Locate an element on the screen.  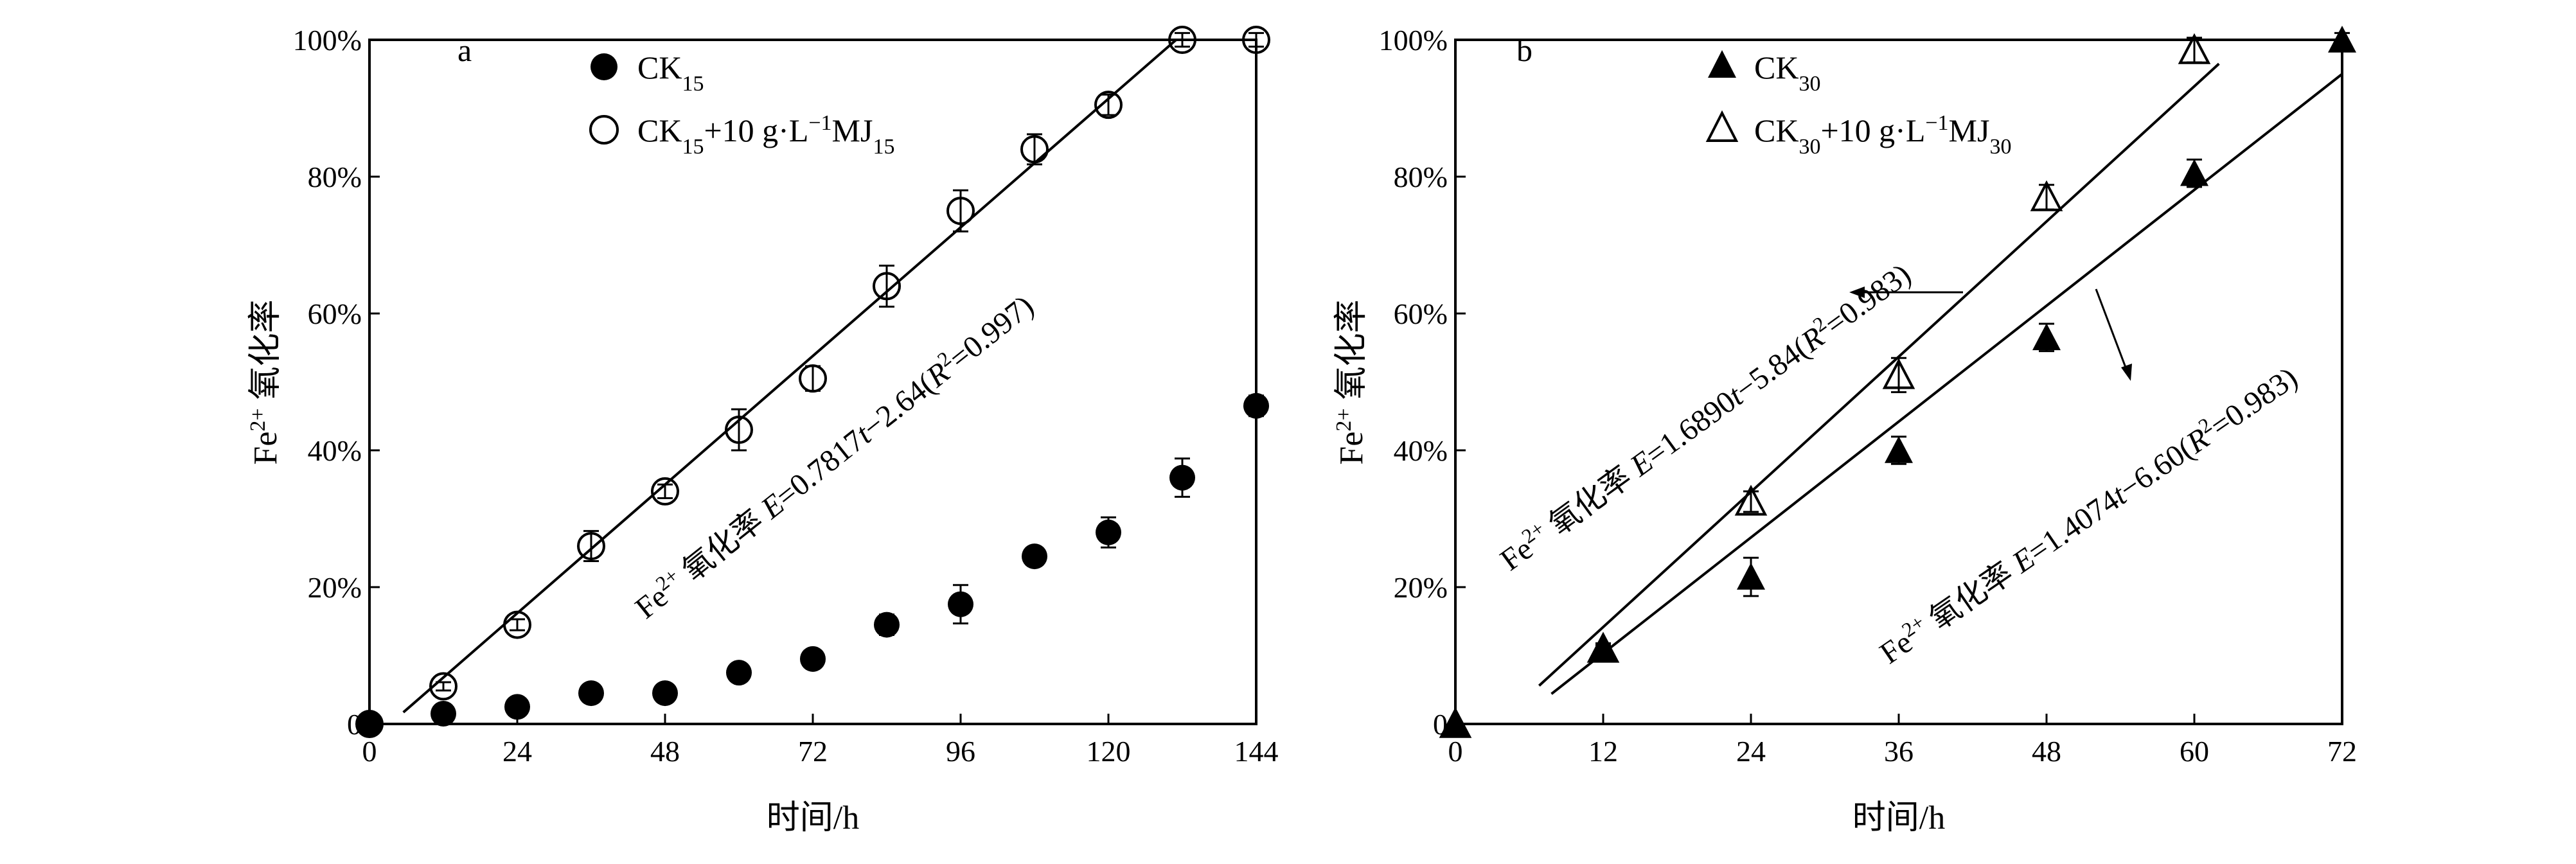
panel-b-x-tick-label: 48 is located at coordinates (2047, 752).